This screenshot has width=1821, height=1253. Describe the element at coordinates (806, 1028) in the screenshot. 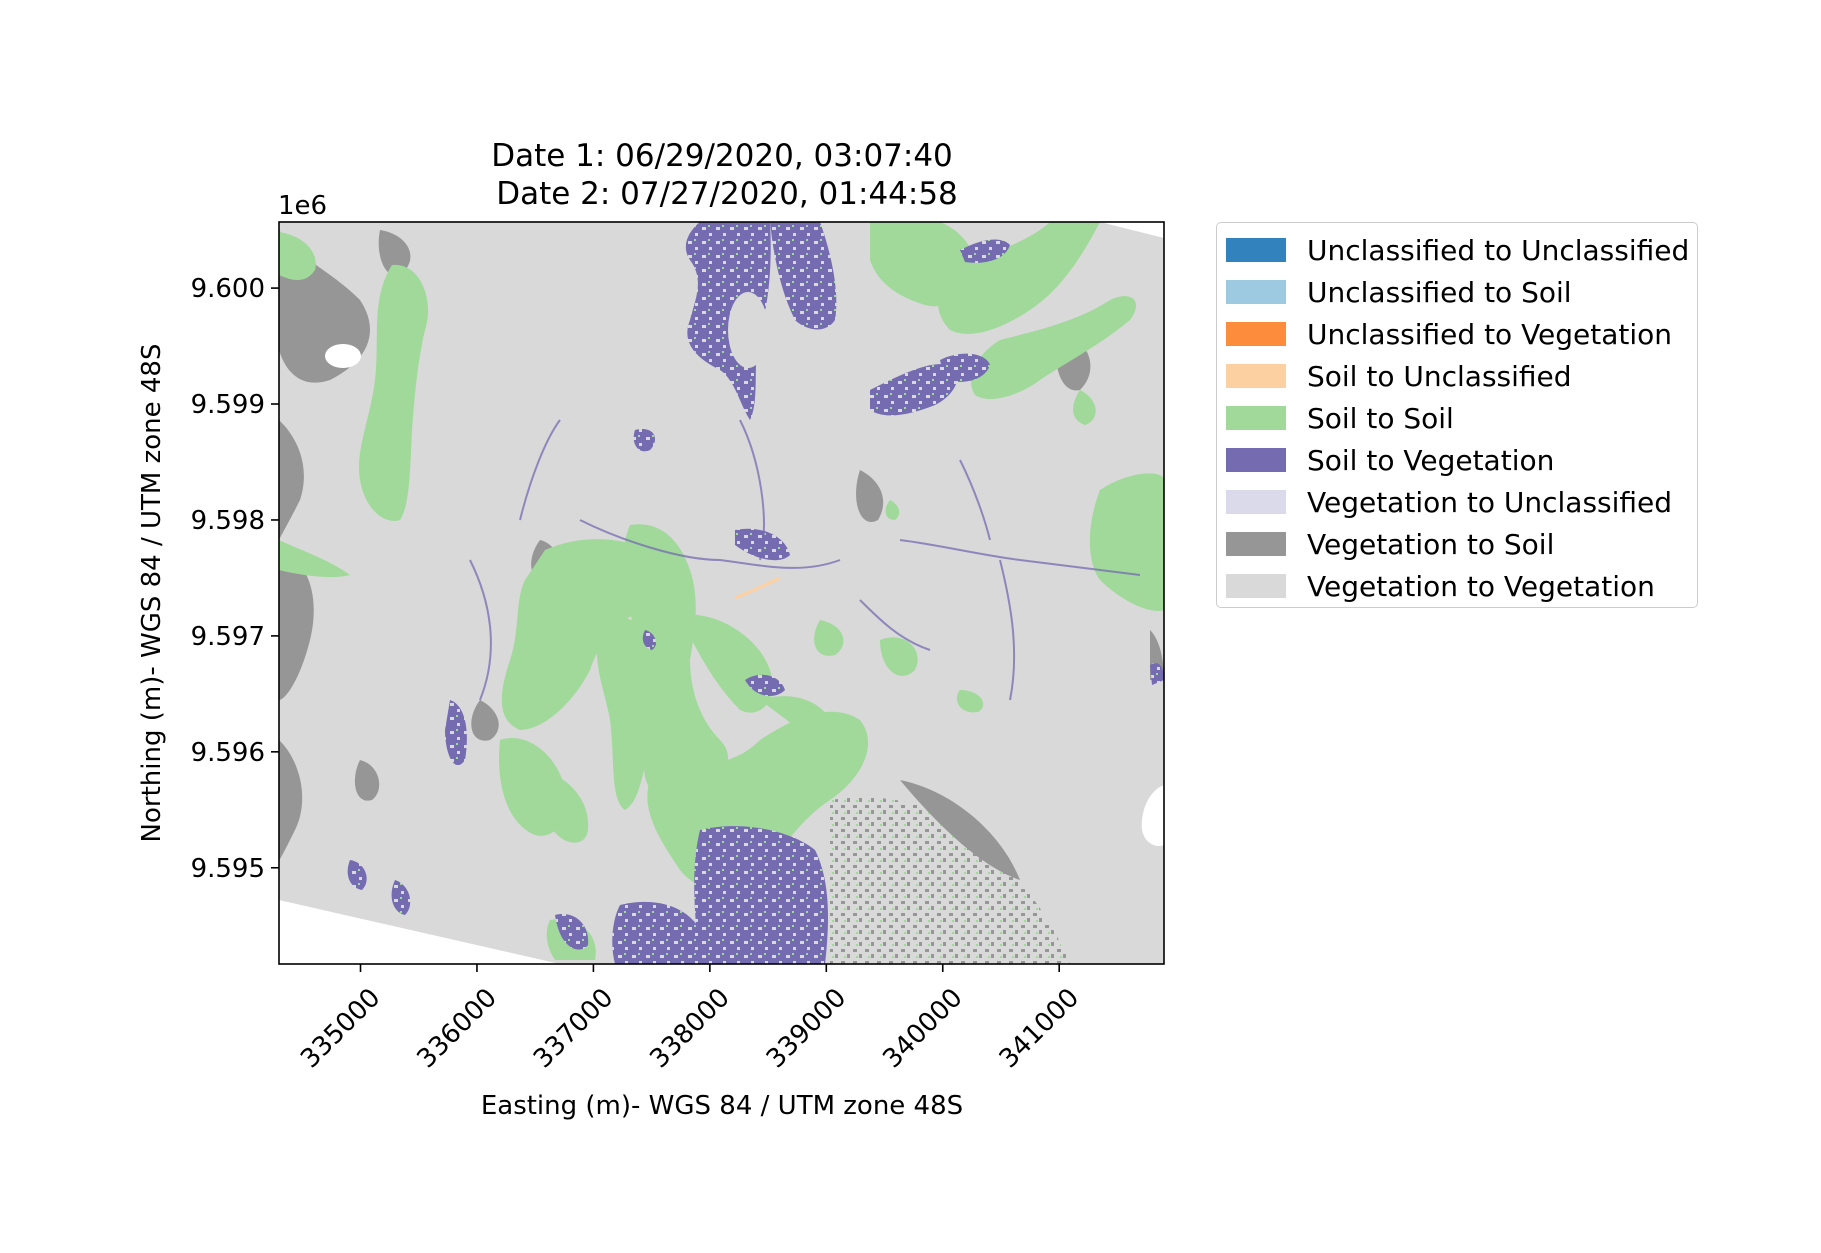

I see `x-tick-label: 339000` at that location.